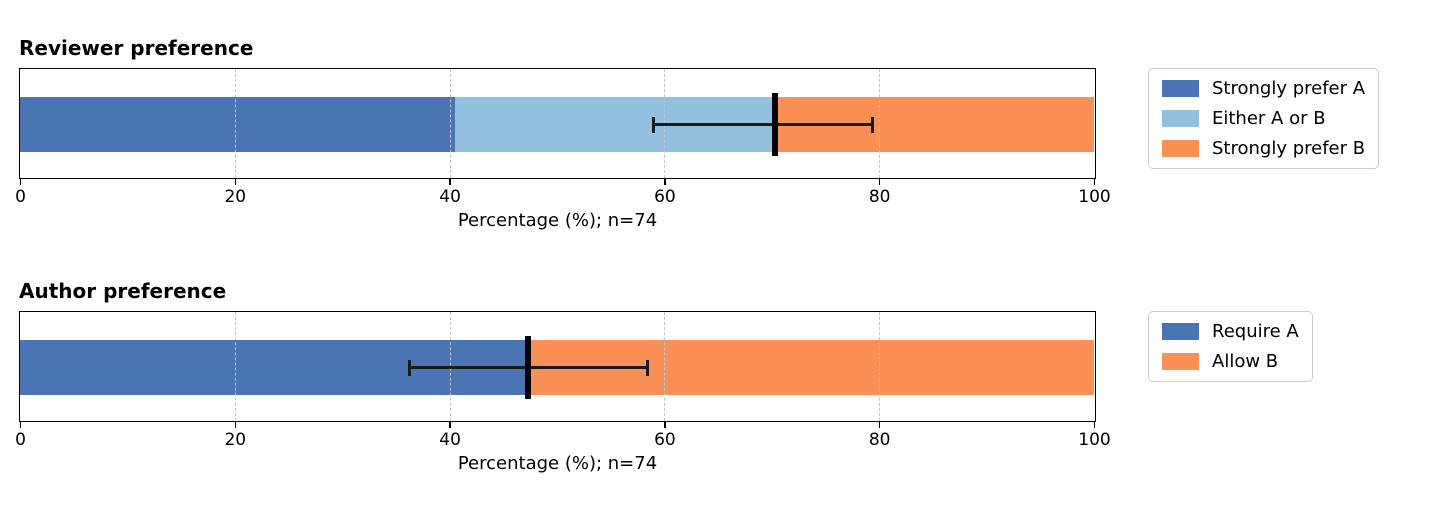  I want to click on legend: Require A Allow B, so click(1230, 346).